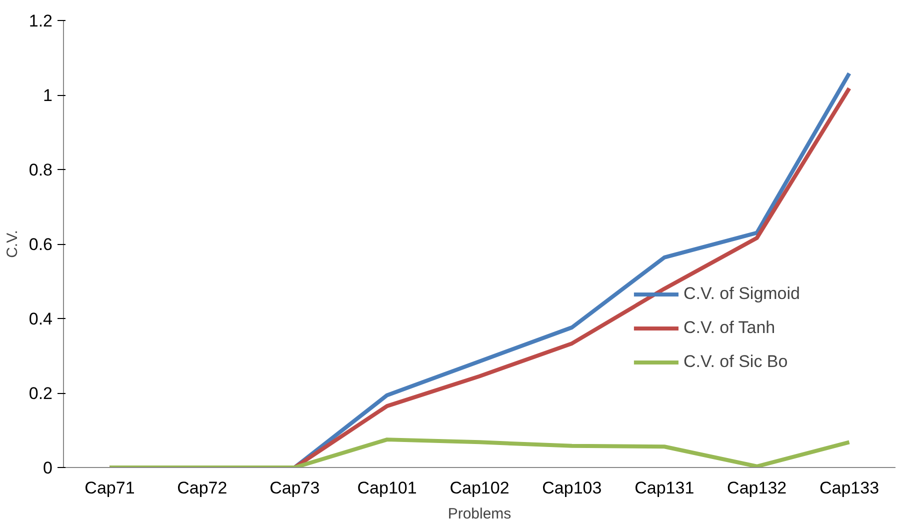 This screenshot has width=909, height=528. Describe the element at coordinates (40, 21) in the screenshot. I see `y-tick-label: 1.2` at that location.